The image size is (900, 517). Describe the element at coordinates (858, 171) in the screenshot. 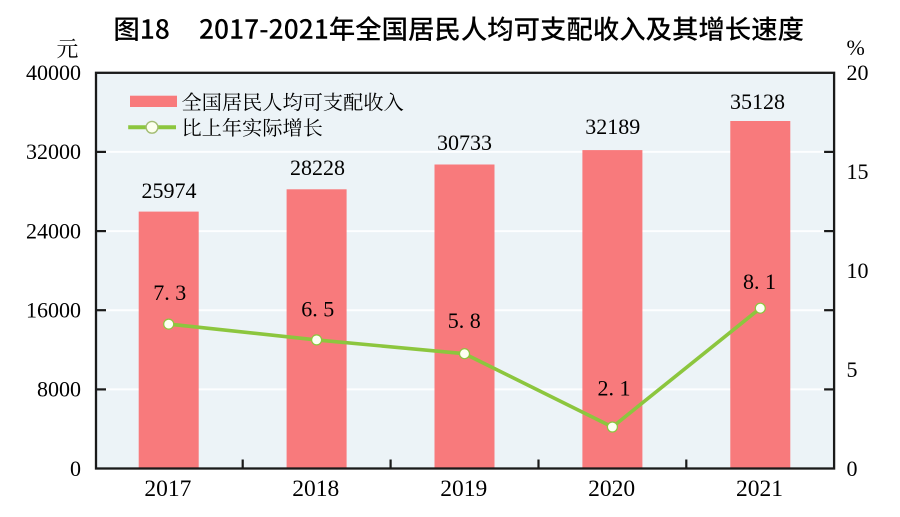

I see `svg-text: 15` at that location.